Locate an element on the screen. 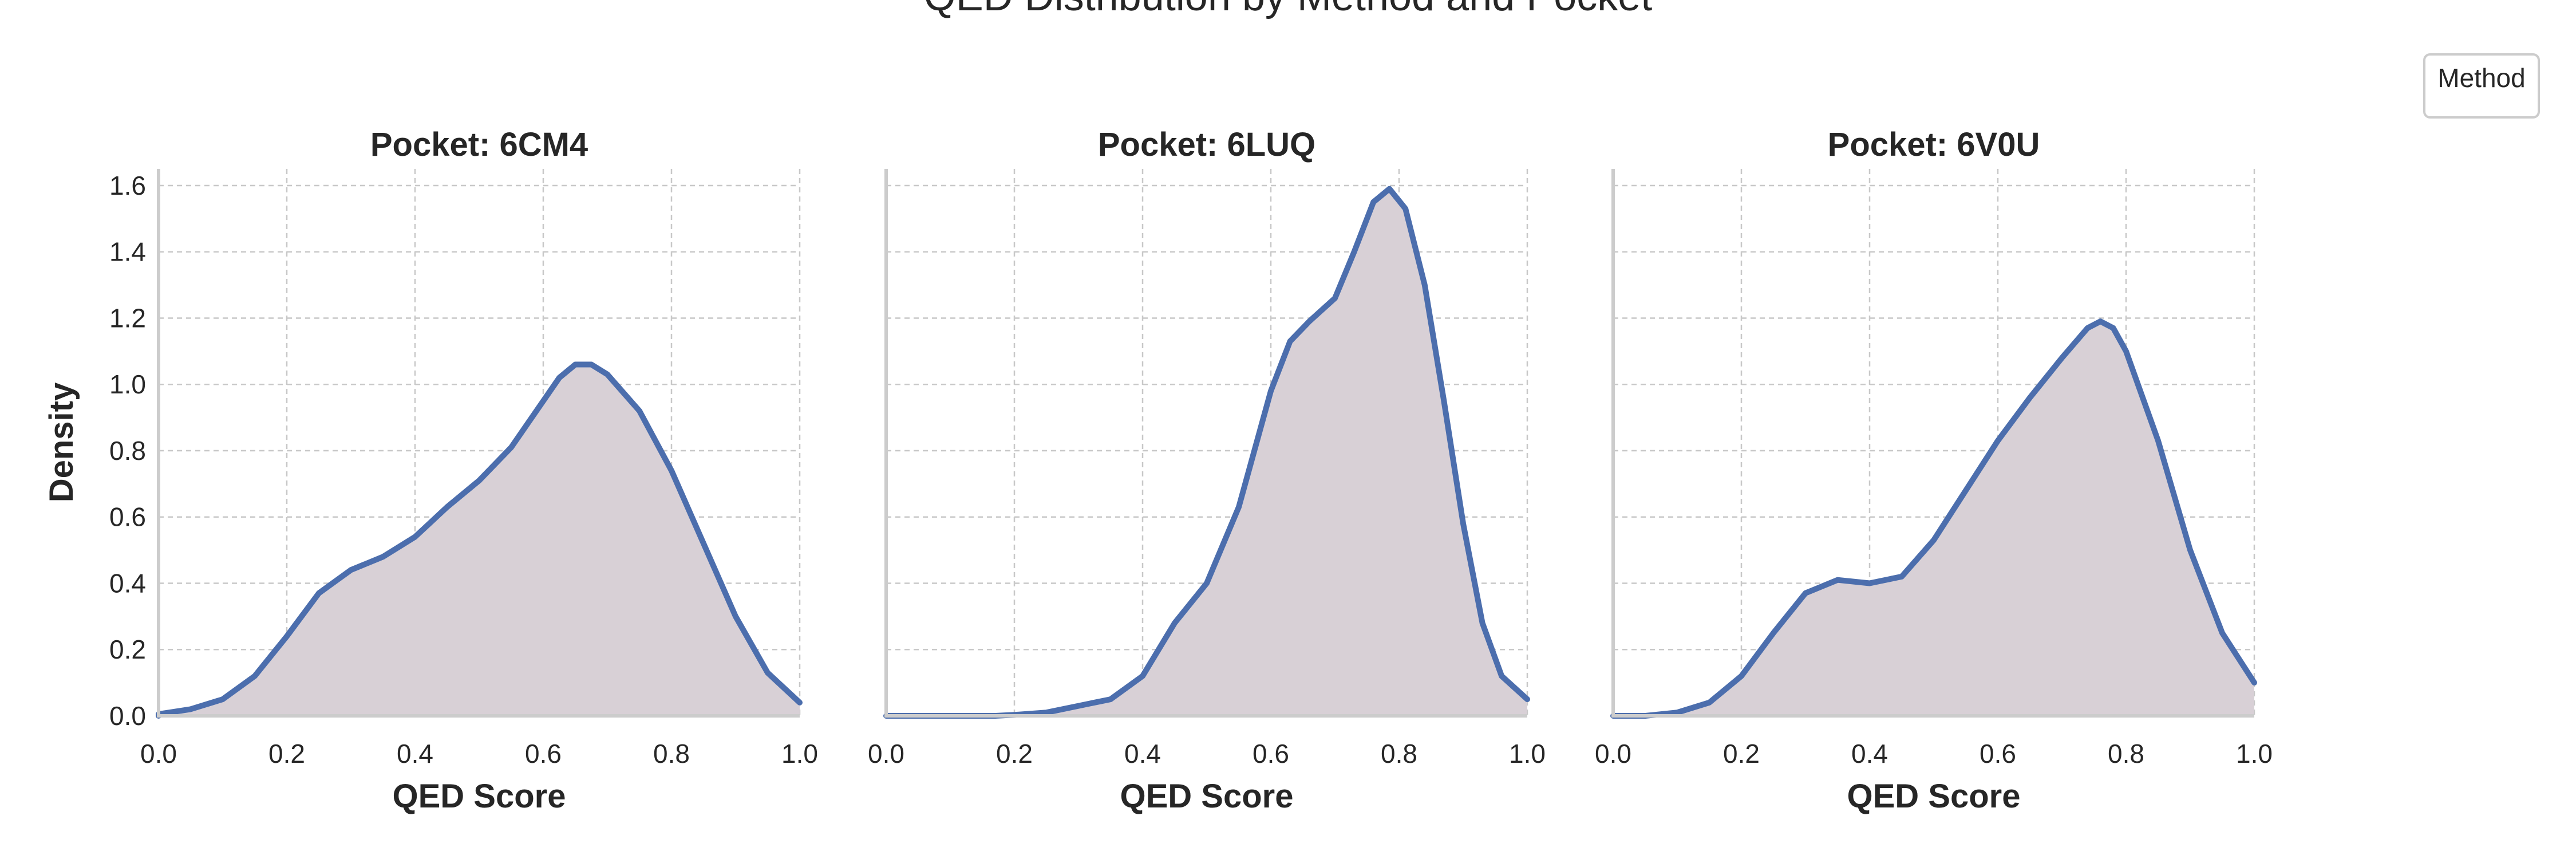 The height and width of the screenshot is (859, 2576). y-tick-label: 0.6 is located at coordinates (127, 517).